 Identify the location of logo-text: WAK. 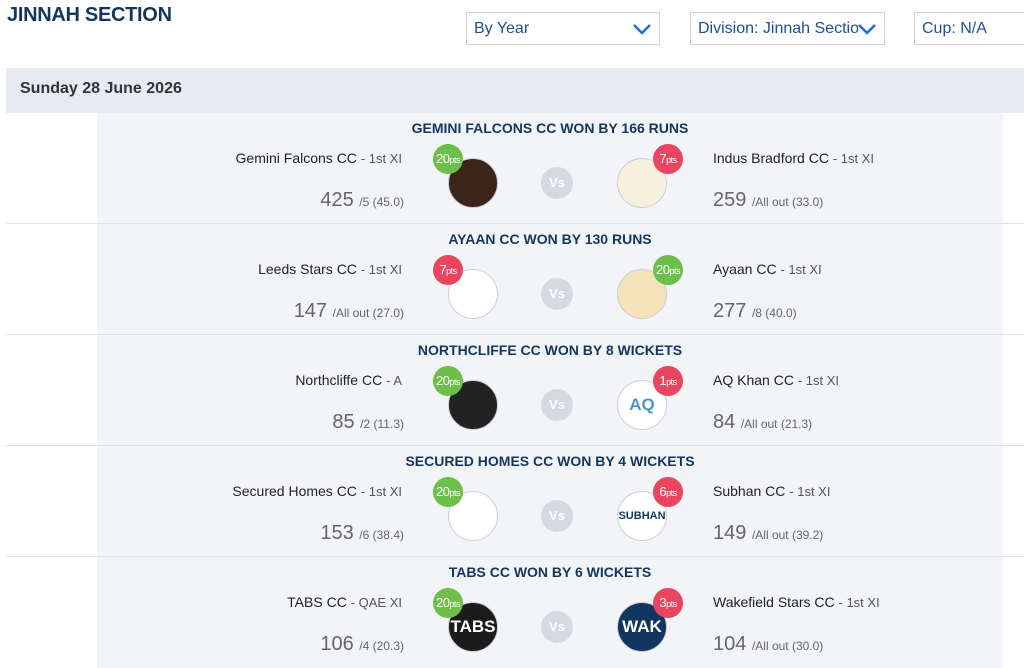
(642, 626).